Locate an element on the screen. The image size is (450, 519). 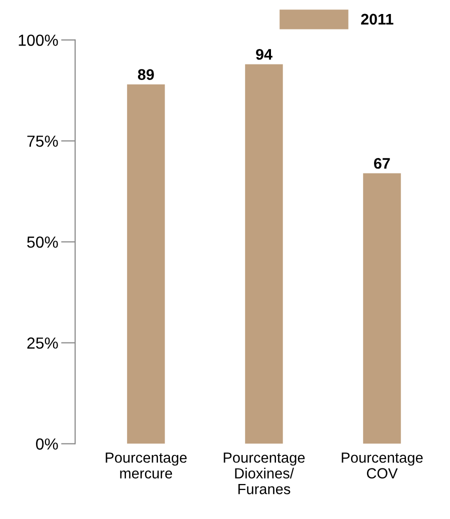
data-label: 89 is located at coordinates (146, 74).